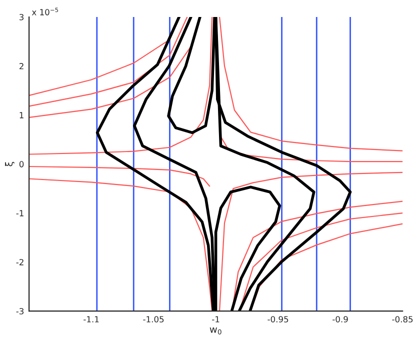  I want to click on x-tick-label: -0.9, so click(340, 319).